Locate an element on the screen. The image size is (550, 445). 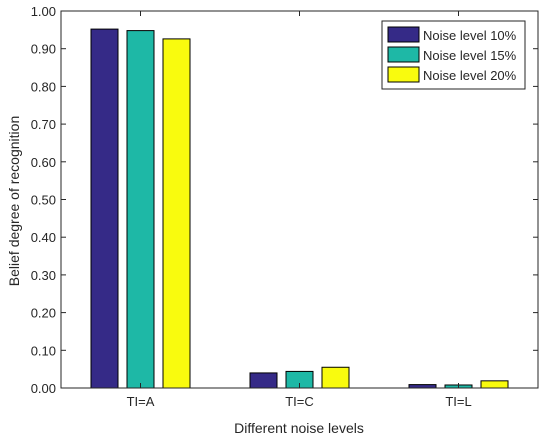
y-tick-label: 1.00 is located at coordinates (43, 11).